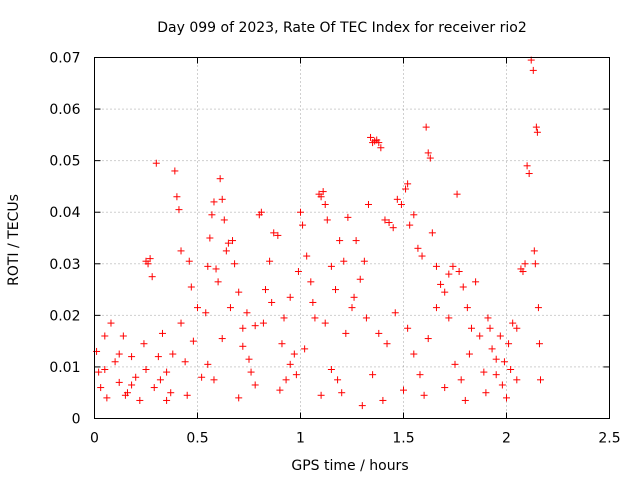  Describe the element at coordinates (197, 439) in the screenshot. I see `x-tick-label: 0.5` at that location.